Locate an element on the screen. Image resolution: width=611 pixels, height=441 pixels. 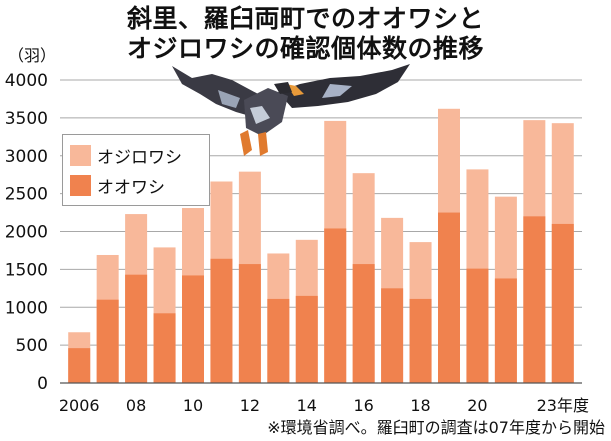
x-tick-label: 10 is located at coordinates (193, 405).